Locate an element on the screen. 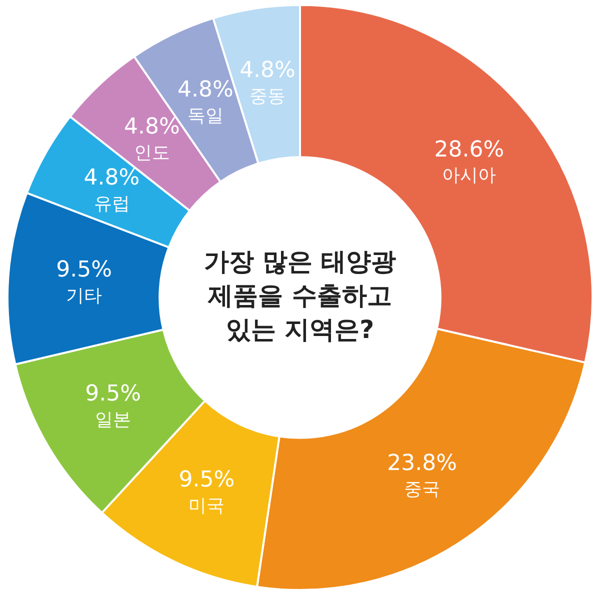 The height and width of the screenshot is (595, 600). slice-label: 미국 is located at coordinates (206, 505).